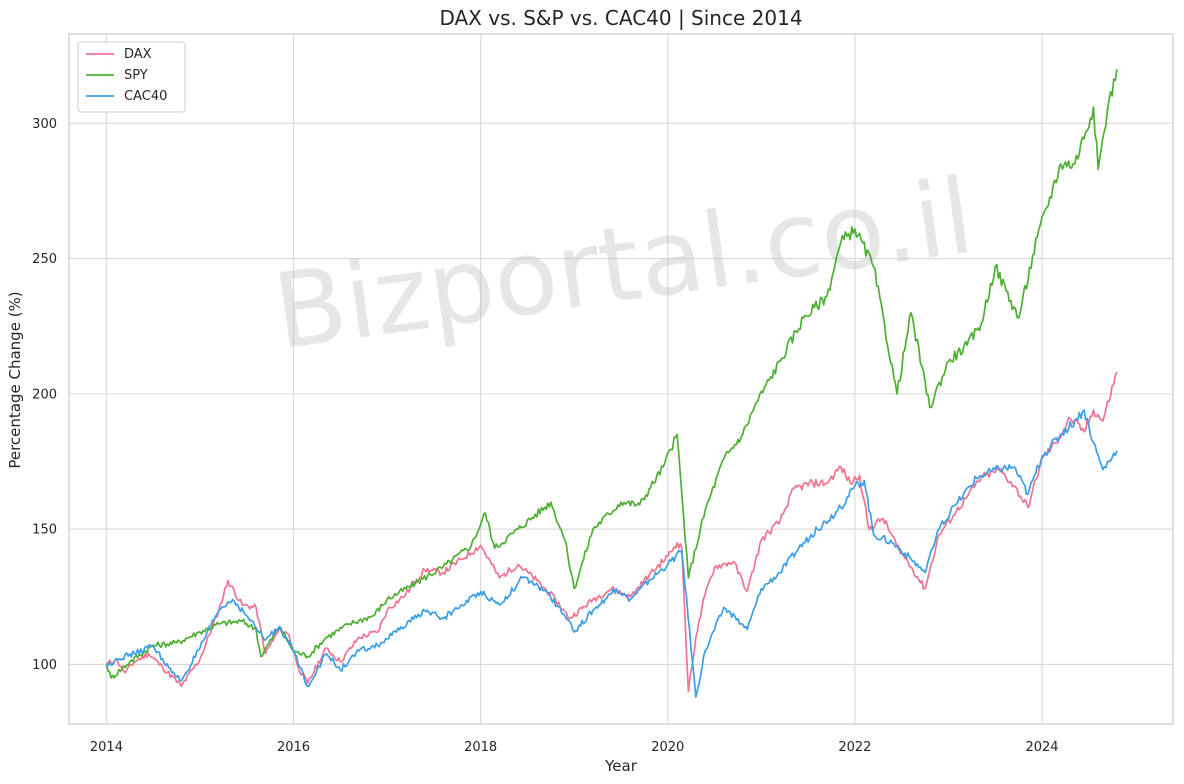  I want to click on chart-title: DAX vs. S&P vs. CAC40 | Since 2014, so click(620, 18).